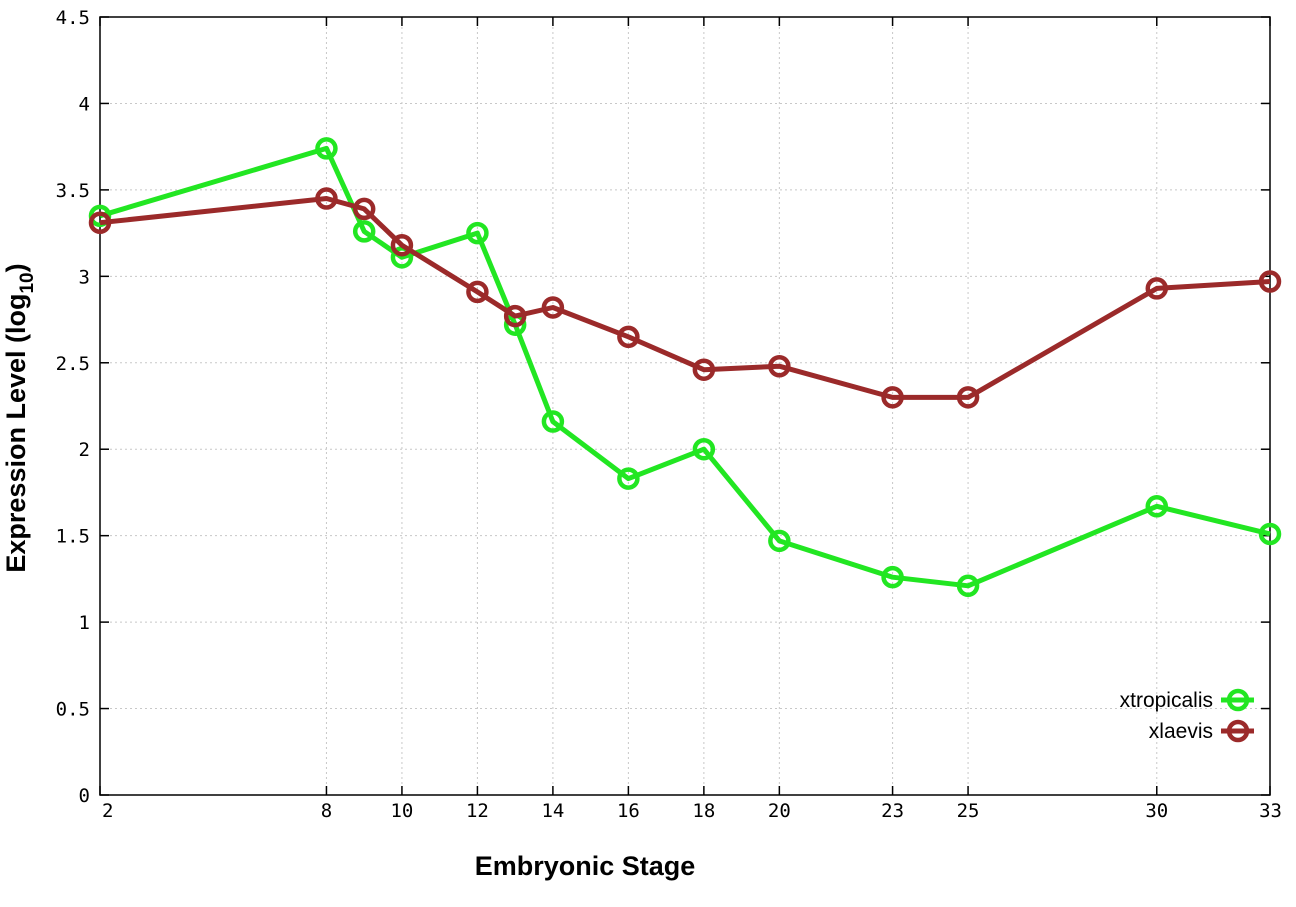 The image size is (1296, 907). I want to click on y-tick-label: 3.5, so click(73, 191).